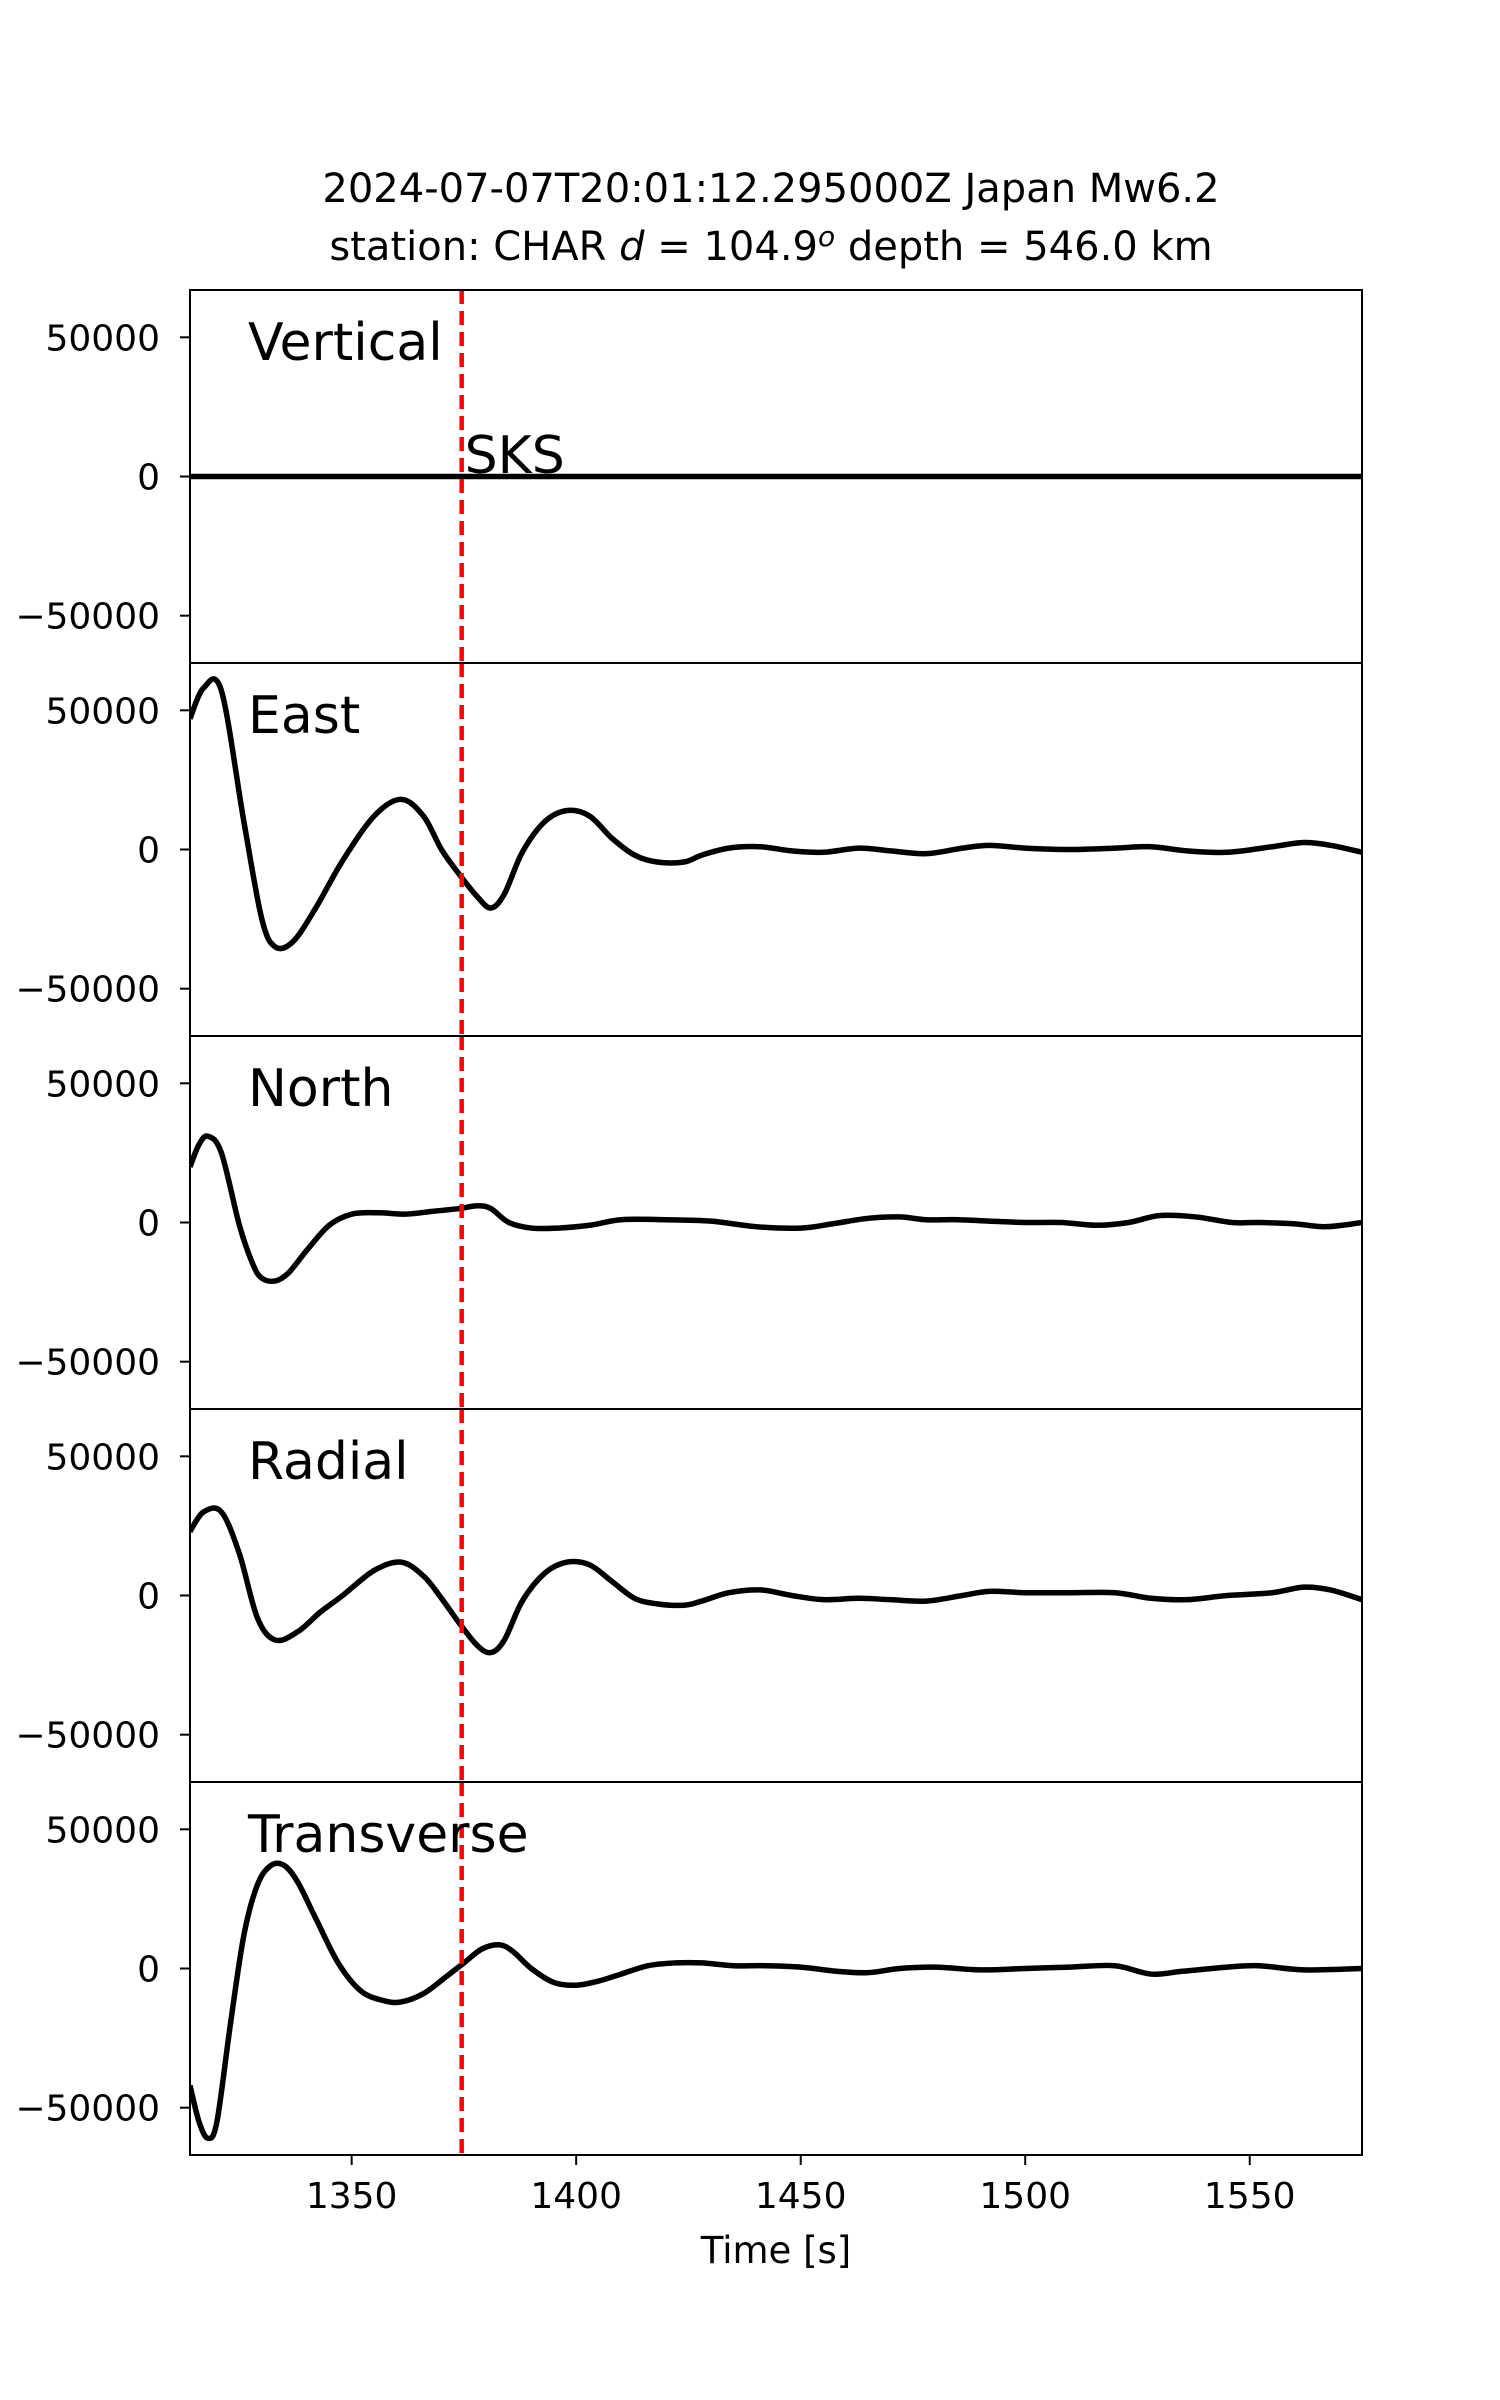 Image resolution: width=1500 pixels, height=2400 pixels. Describe the element at coordinates (352, 2196) in the screenshot. I see `x-tick-label: 1350` at that location.